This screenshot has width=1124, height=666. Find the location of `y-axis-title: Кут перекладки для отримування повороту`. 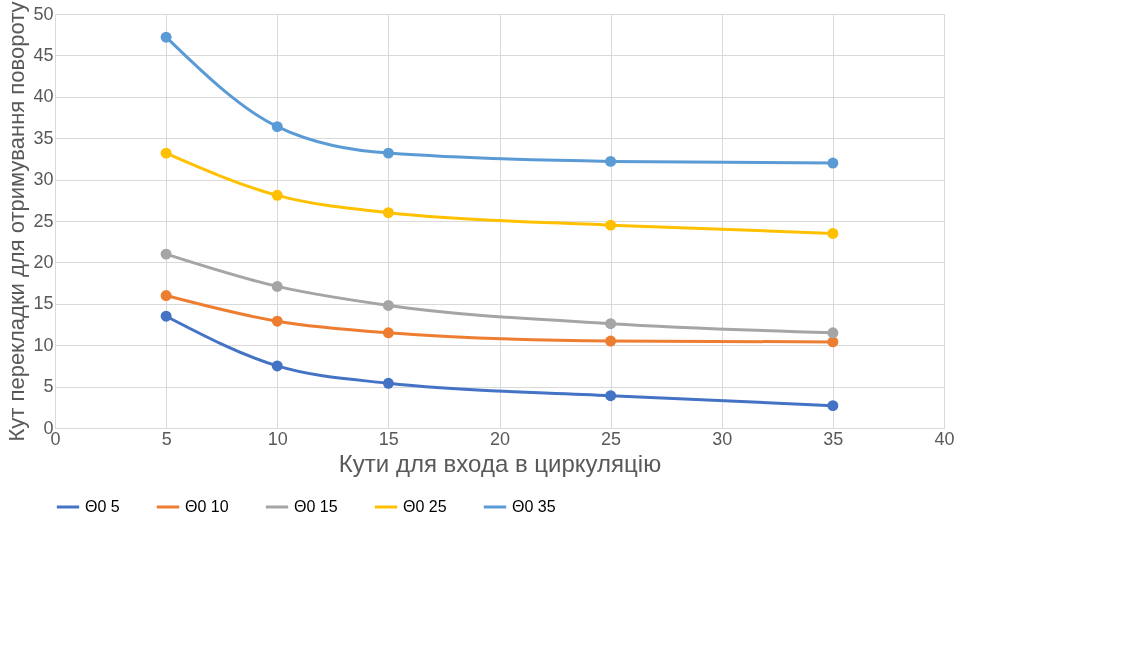

y-axis-title: Кут перекладки для отримування повороту is located at coordinates (17, 221).